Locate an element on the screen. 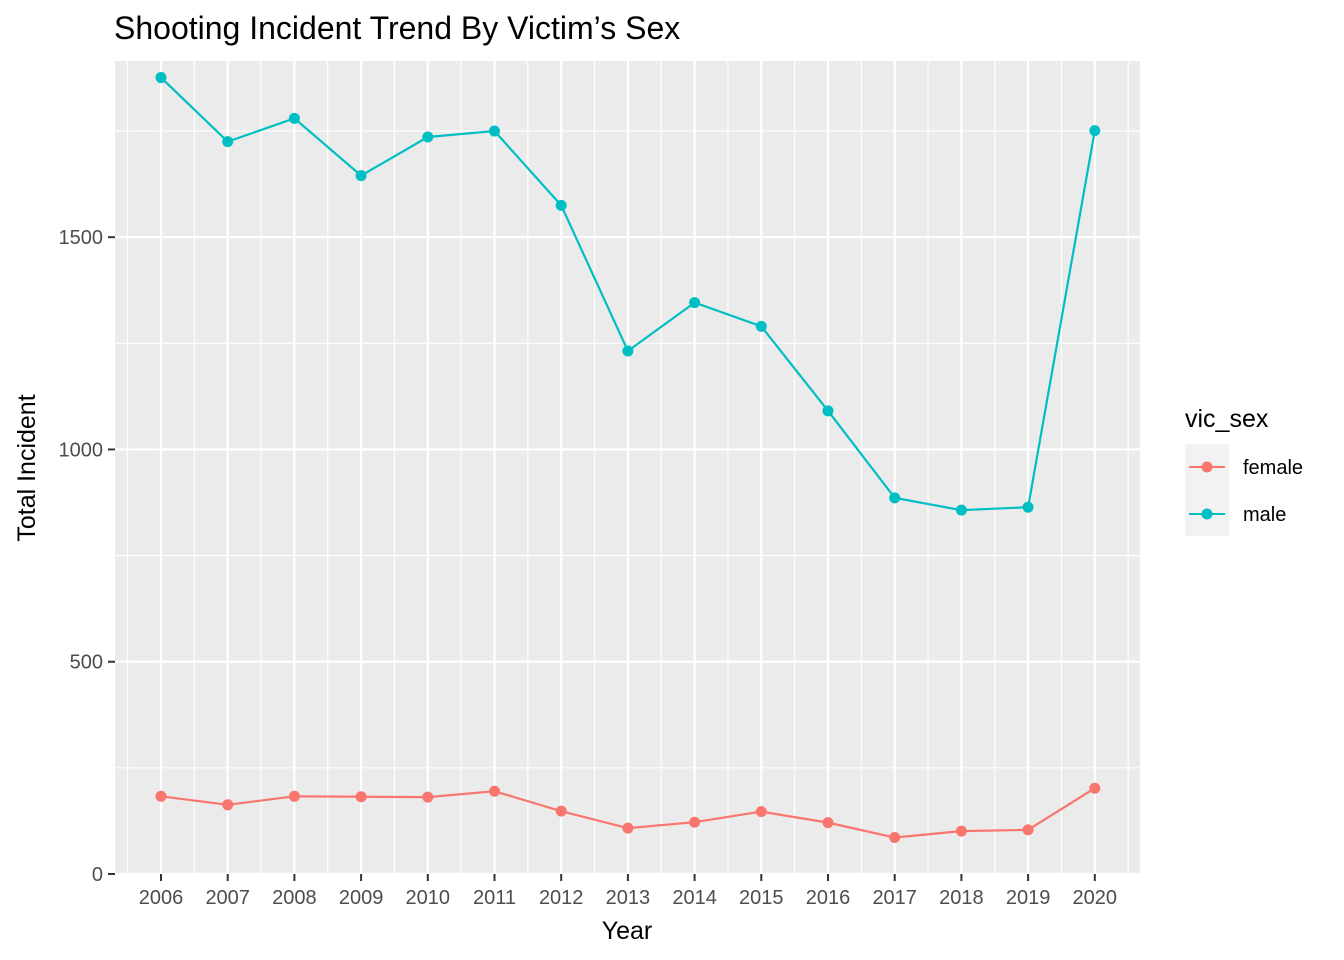  x-tick-label: 2011 is located at coordinates (494, 898).